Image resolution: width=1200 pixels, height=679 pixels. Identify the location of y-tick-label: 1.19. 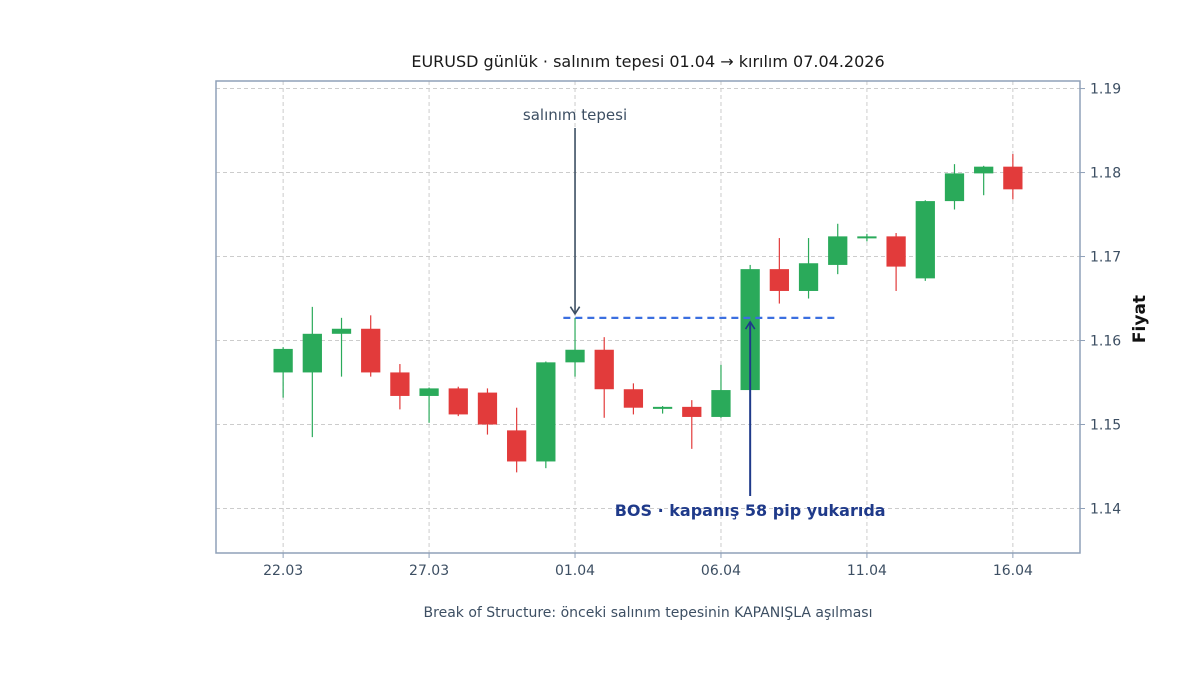
(1105, 90).